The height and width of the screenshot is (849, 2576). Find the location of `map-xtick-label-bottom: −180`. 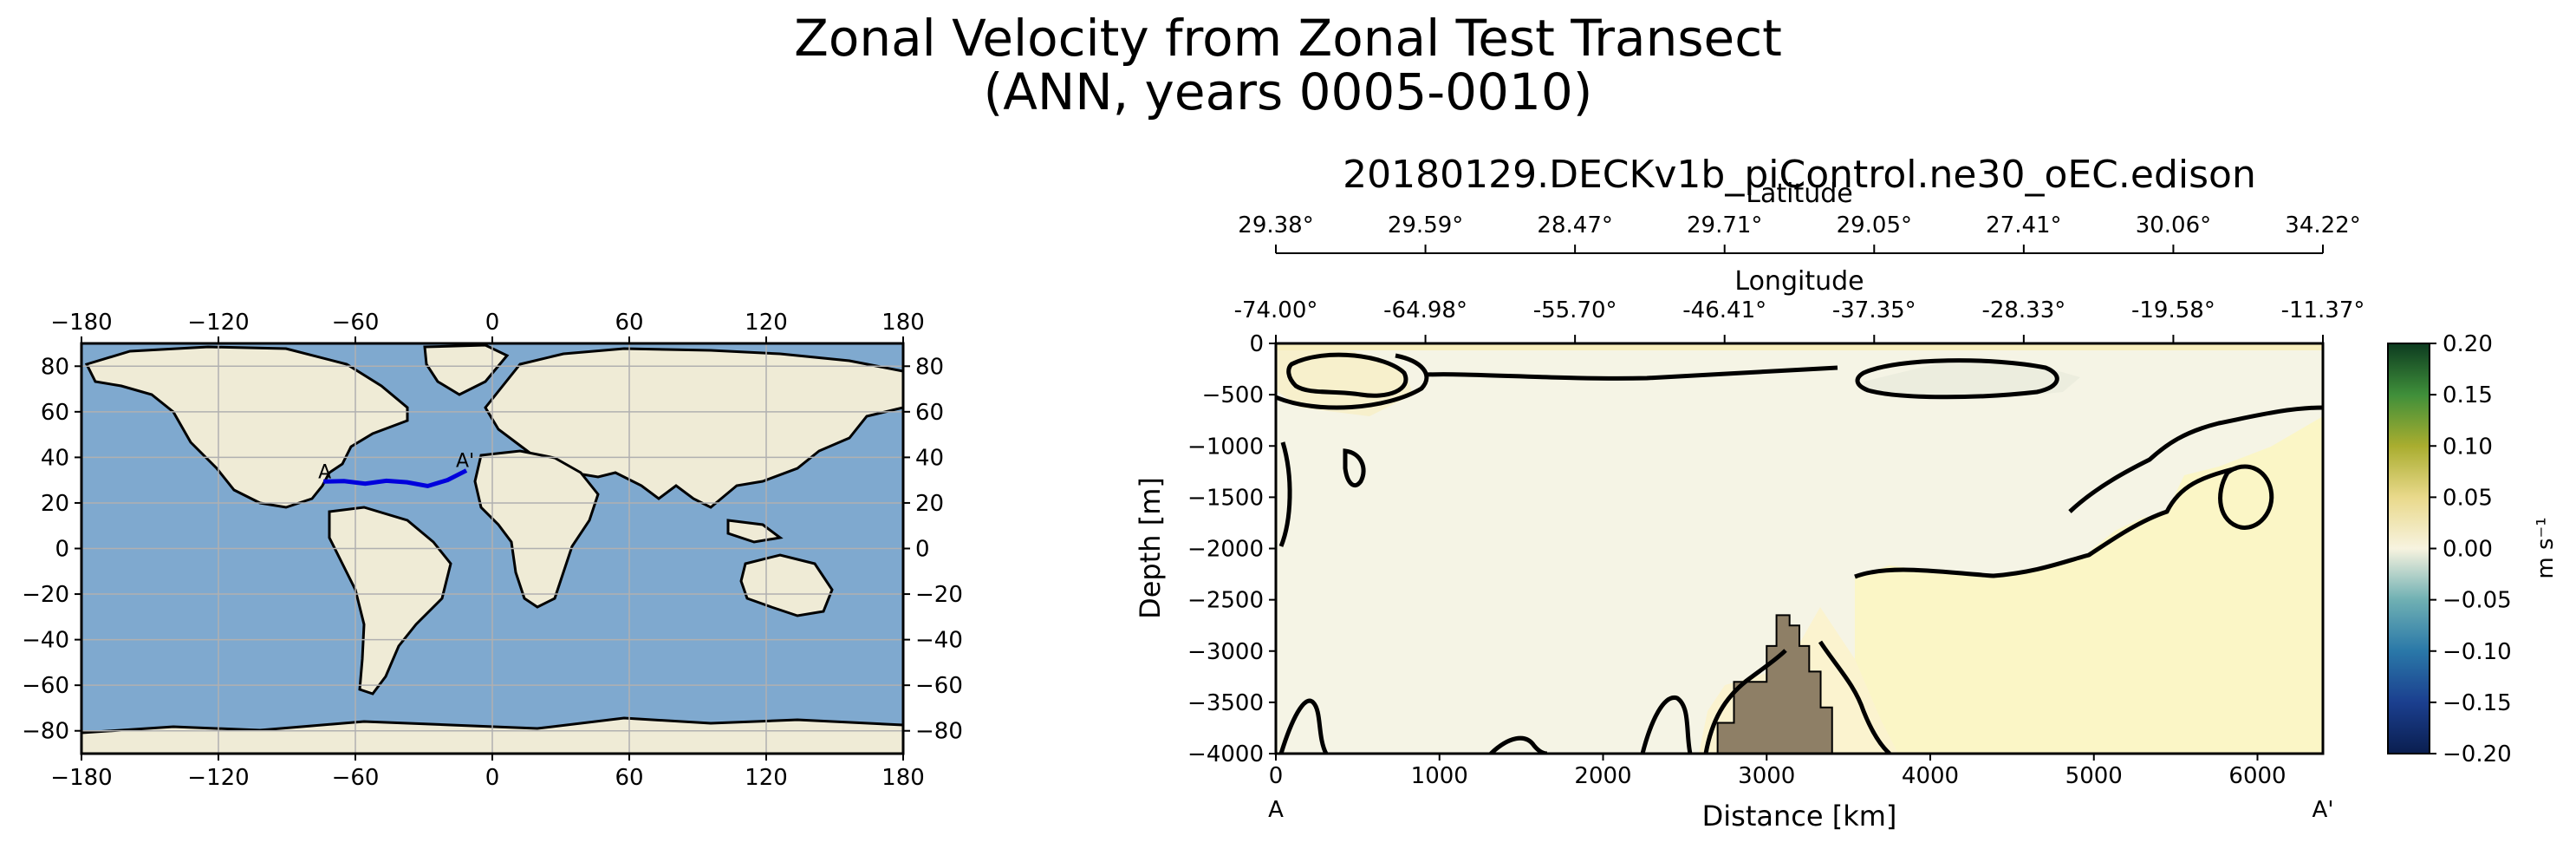

map-xtick-label-bottom: −180 is located at coordinates (81, 778).